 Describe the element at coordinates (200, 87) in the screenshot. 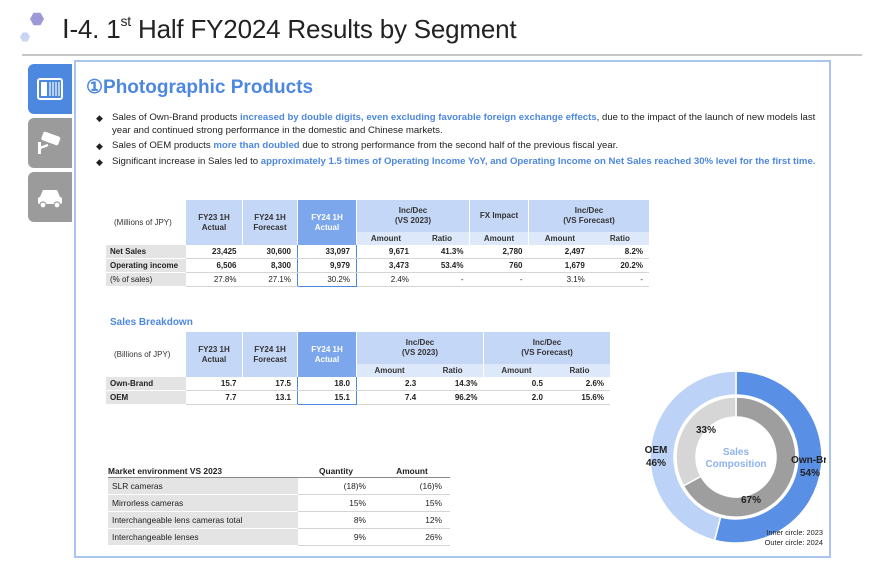

I see `section-title: ①Photographic Products` at that location.